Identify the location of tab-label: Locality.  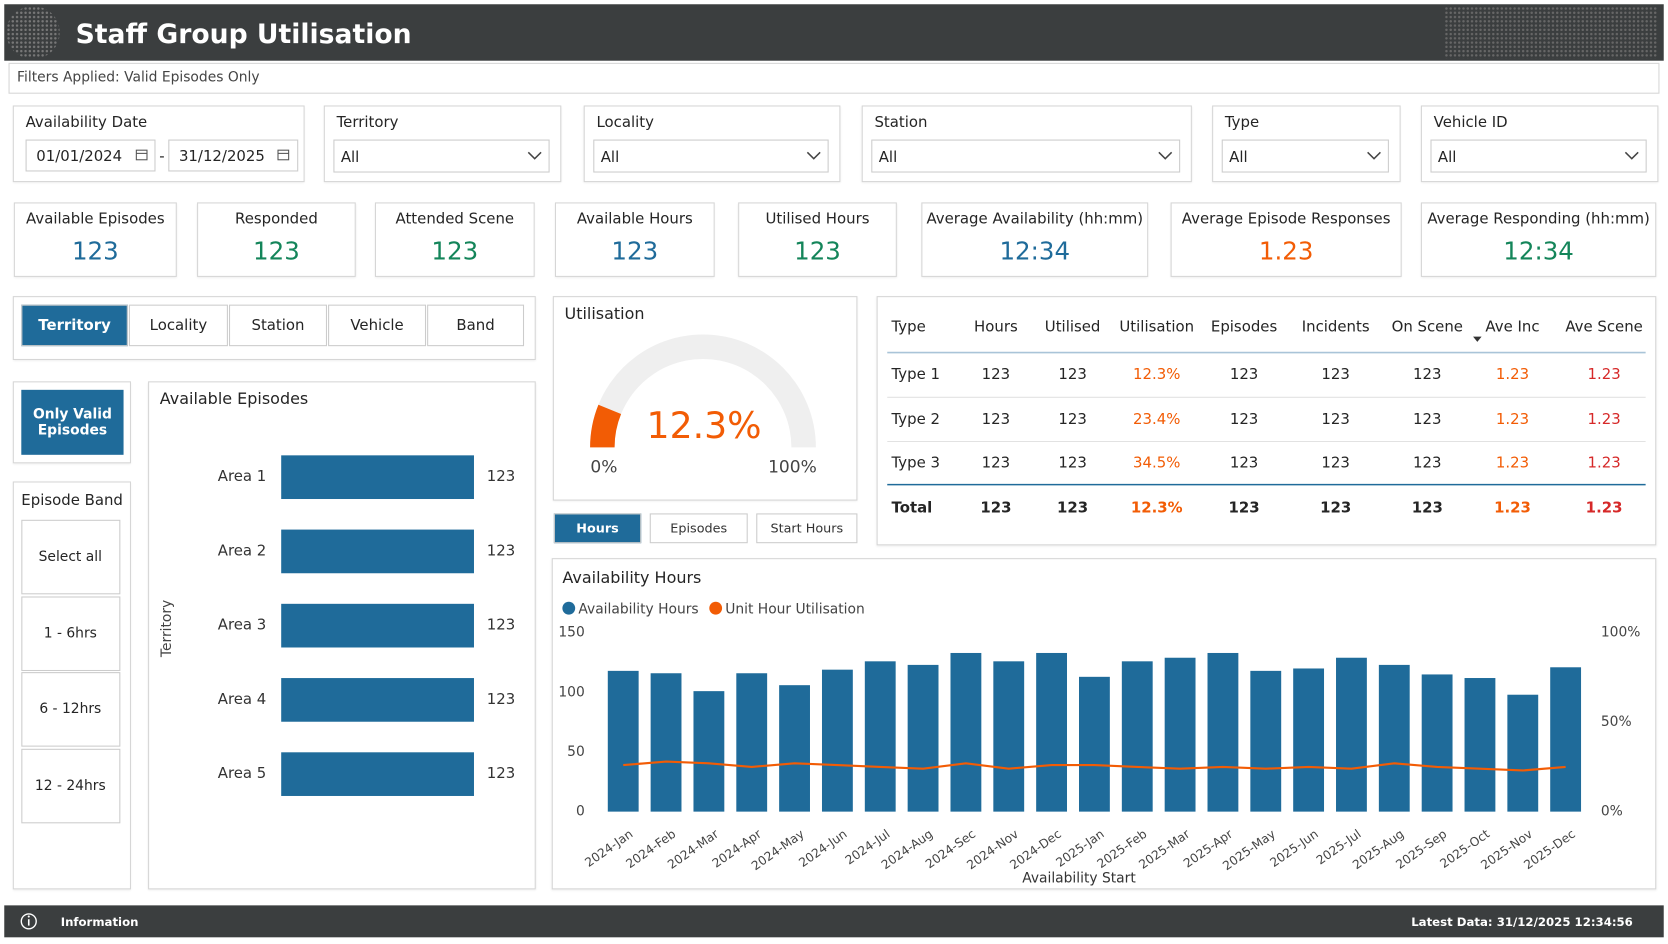
(178, 326).